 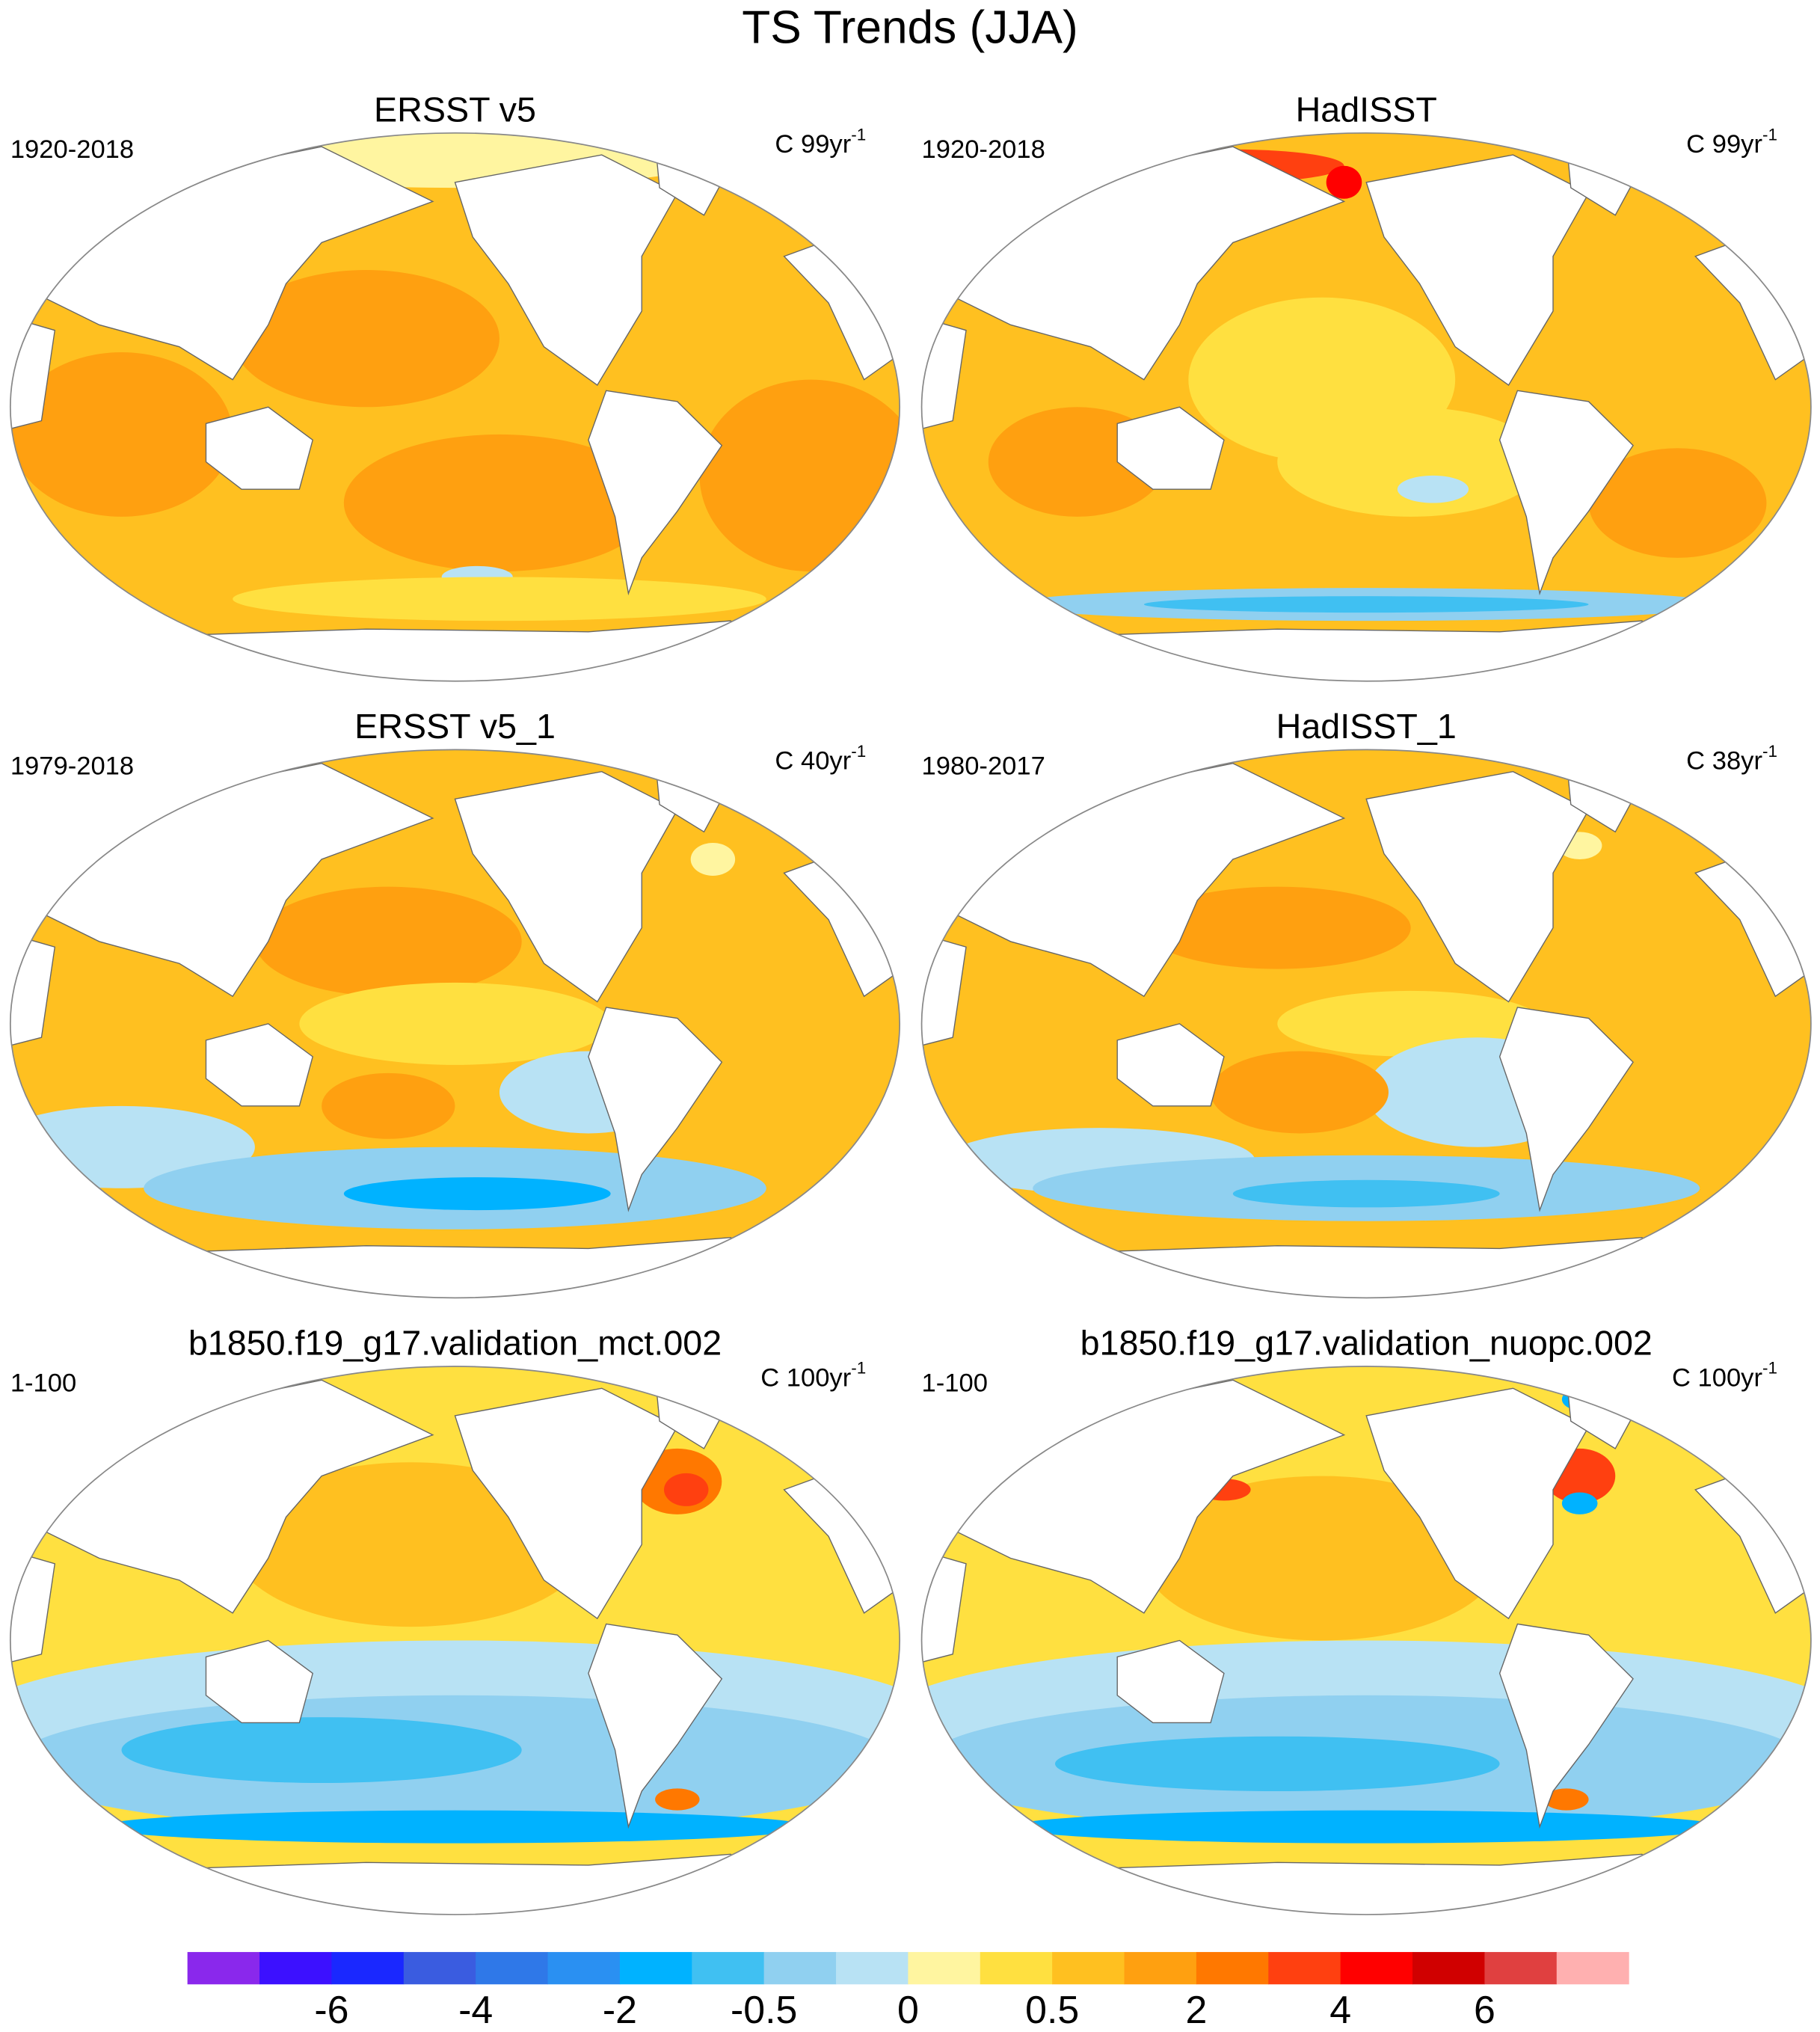 What do you see at coordinates (1052, 2009) in the screenshot?
I see `colorbar-tick-label: 0.5` at bounding box center [1052, 2009].